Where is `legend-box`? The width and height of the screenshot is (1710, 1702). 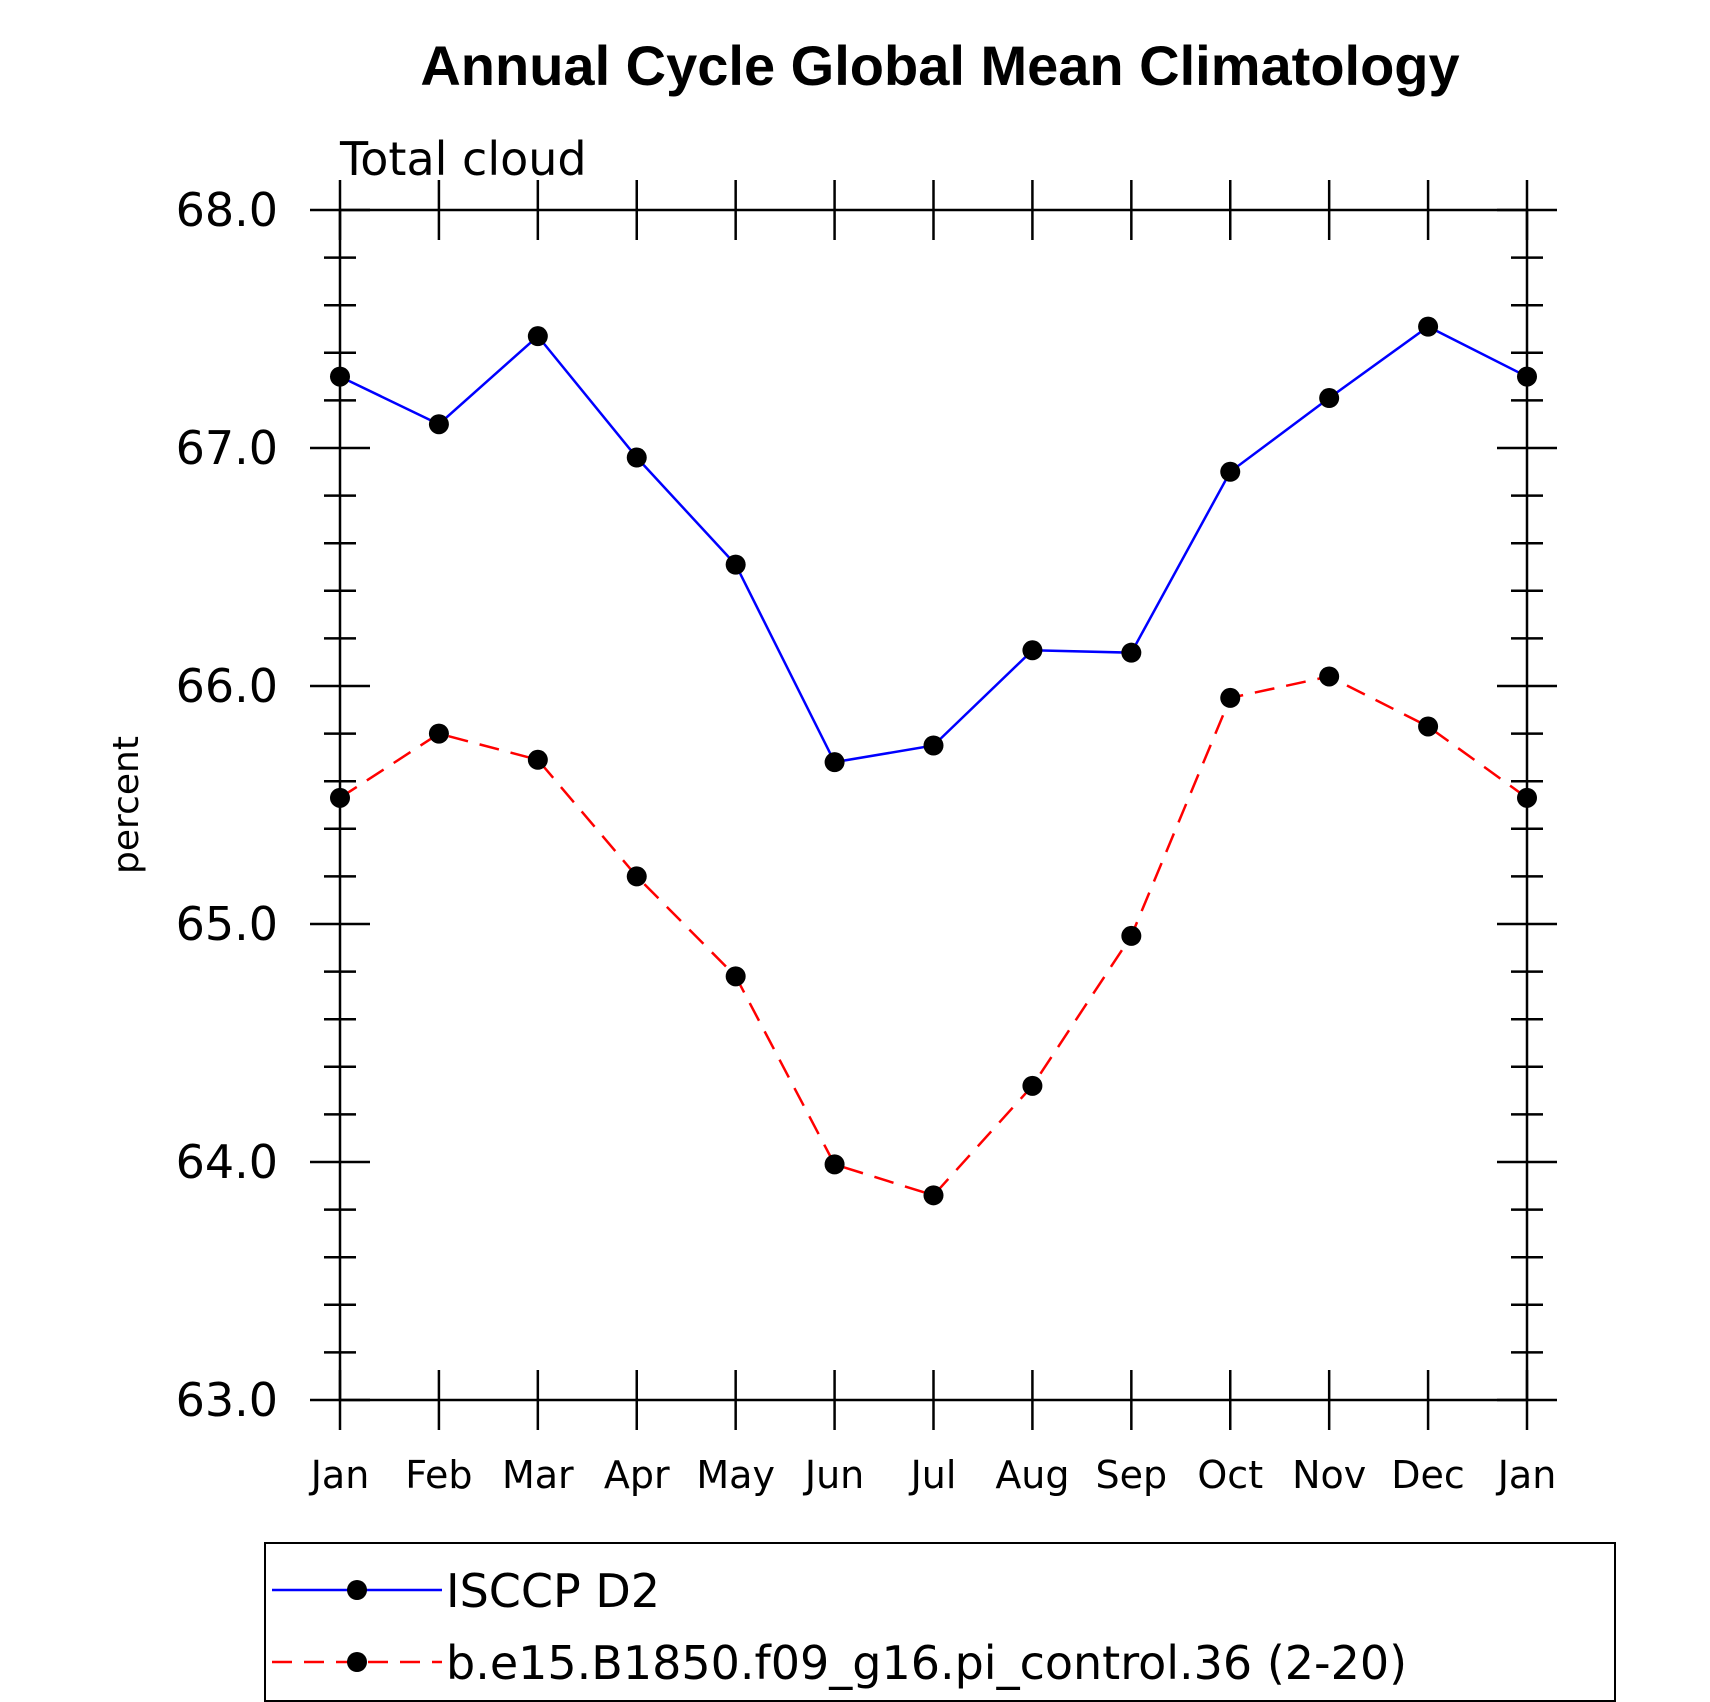
legend-box is located at coordinates (940, 1622).